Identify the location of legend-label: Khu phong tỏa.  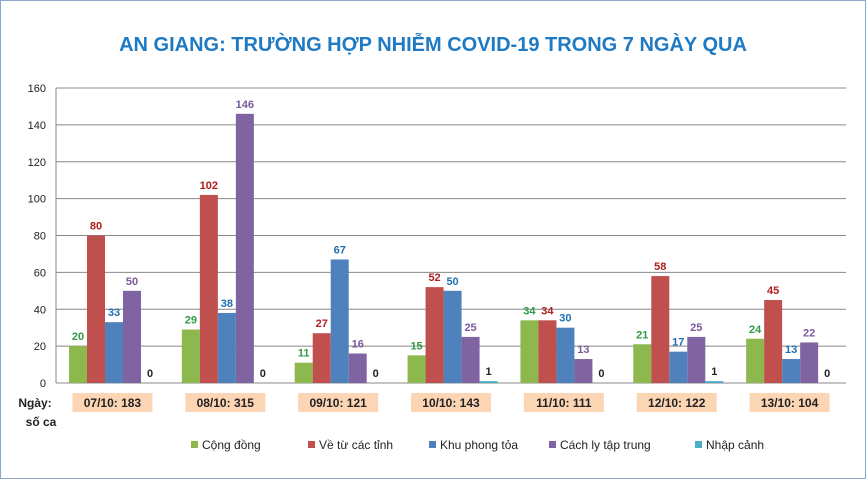
(479, 445).